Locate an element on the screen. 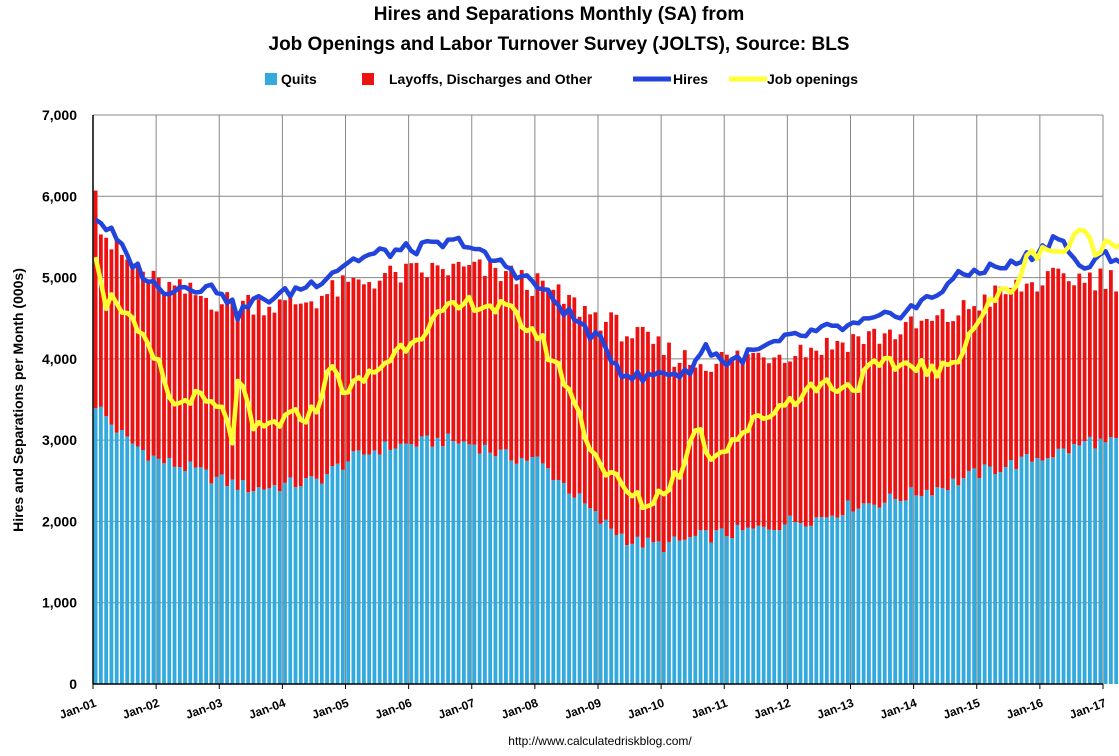 The image size is (1119, 756). x-tick-label: Jan-07 is located at coordinates (456, 709).